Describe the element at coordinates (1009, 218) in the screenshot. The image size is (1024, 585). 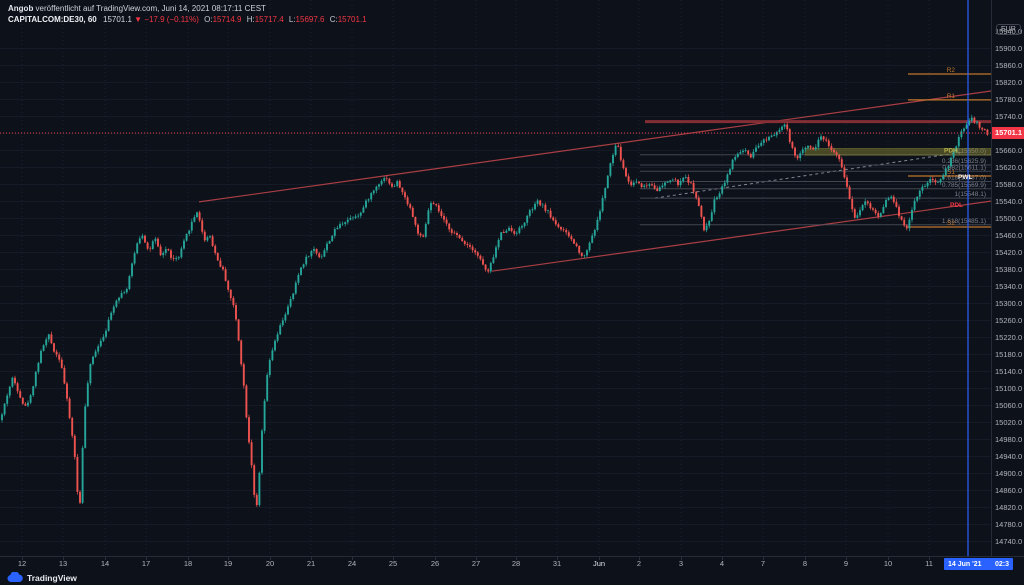
I see `price-axis-label: 15500.0` at that location.